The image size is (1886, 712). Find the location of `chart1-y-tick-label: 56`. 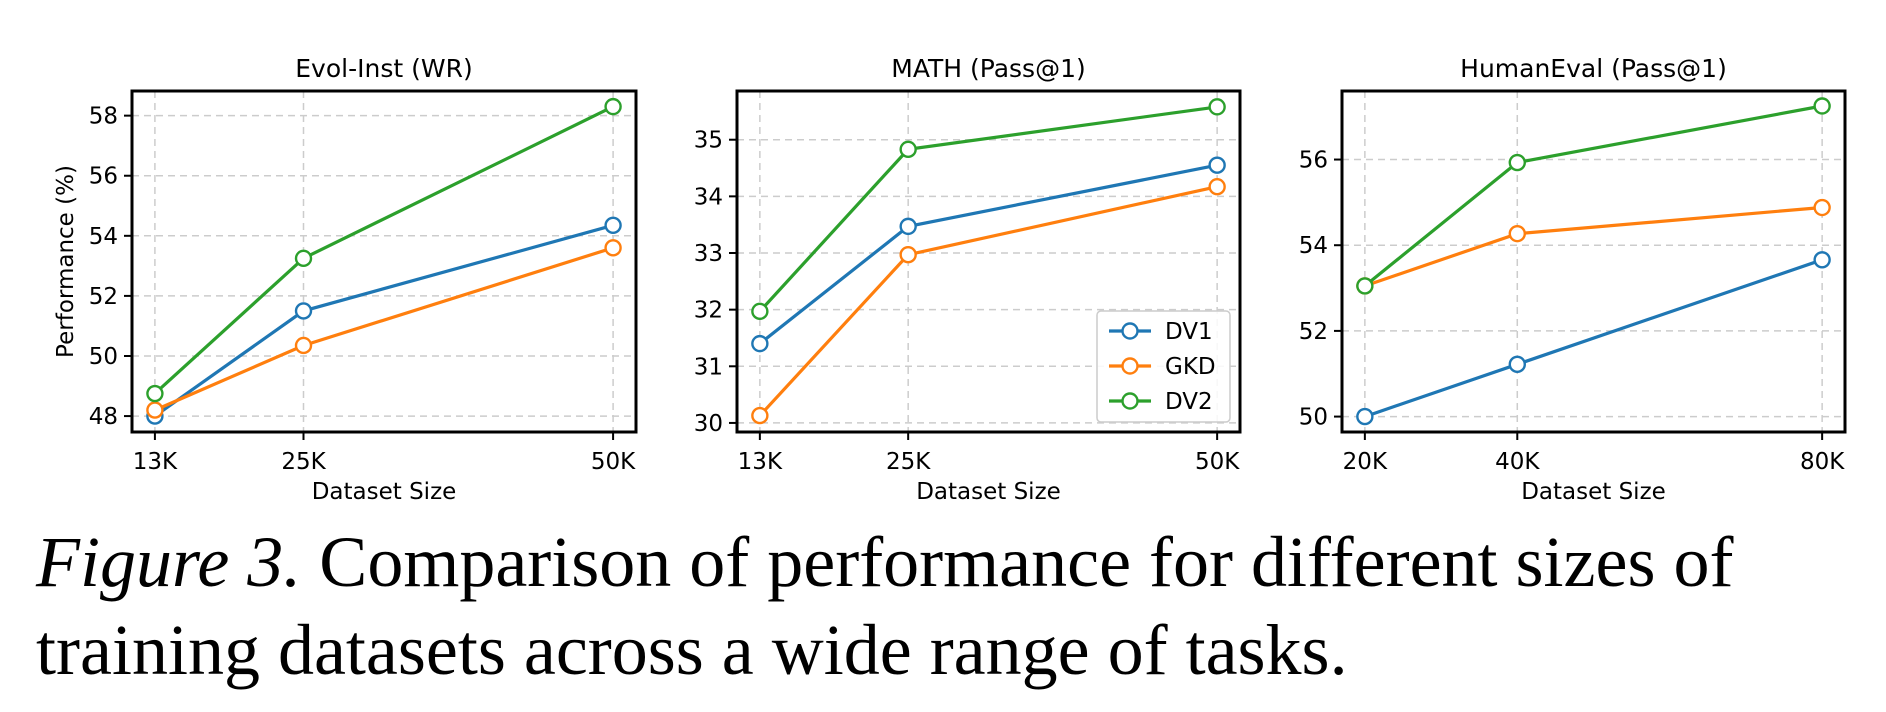

chart1-y-tick-label: 56 is located at coordinates (103, 177).